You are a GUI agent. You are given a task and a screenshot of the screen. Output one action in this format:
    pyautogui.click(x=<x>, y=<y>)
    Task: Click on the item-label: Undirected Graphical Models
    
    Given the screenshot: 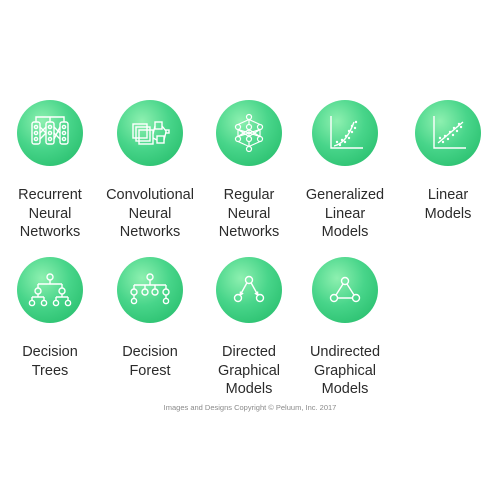 What is the action you would take?
    pyautogui.click(x=345, y=371)
    